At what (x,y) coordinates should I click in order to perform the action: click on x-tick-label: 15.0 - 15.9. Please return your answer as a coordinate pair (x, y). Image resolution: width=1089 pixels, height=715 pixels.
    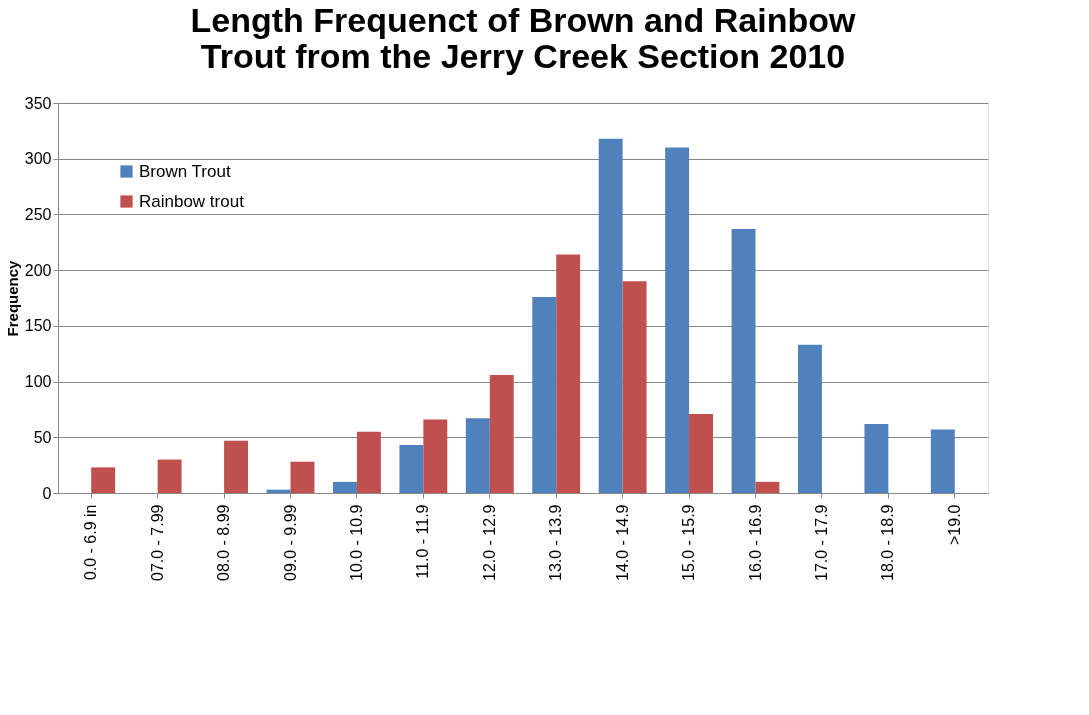
    Looking at the image, I should click on (689, 542).